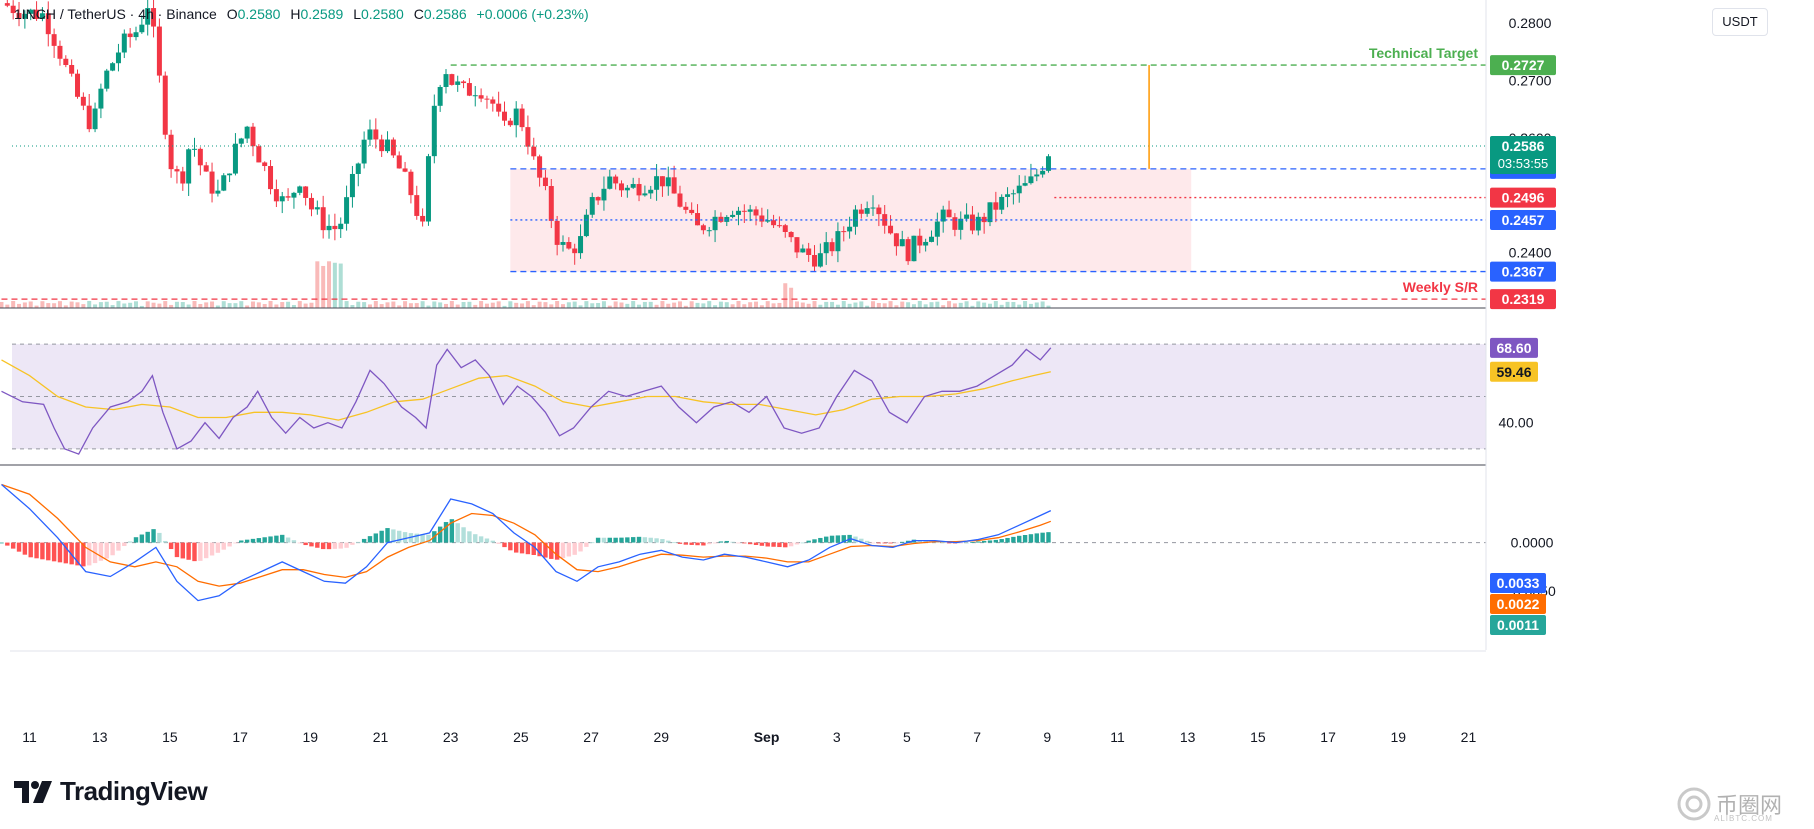 Image resolution: width=1814 pixels, height=829 pixels. Describe the element at coordinates (115, 14) in the screenshot. I see `symbol-title: 1INCH / TetherUS · 4h · Binance` at that location.